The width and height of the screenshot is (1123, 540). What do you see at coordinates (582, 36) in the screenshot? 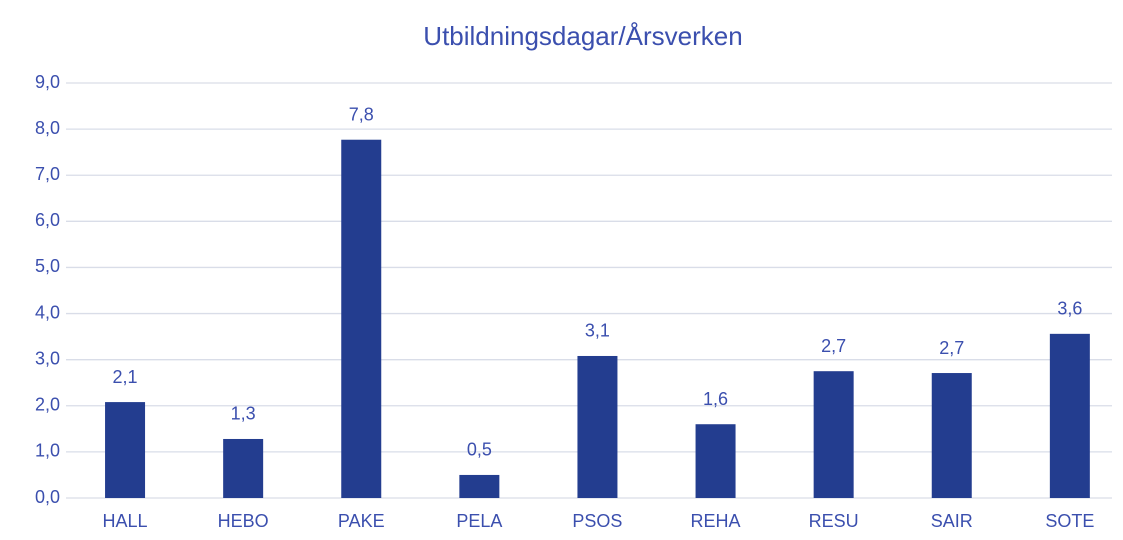
I see `chart-title: Utbildningsdagar/Årsverken` at bounding box center [582, 36].